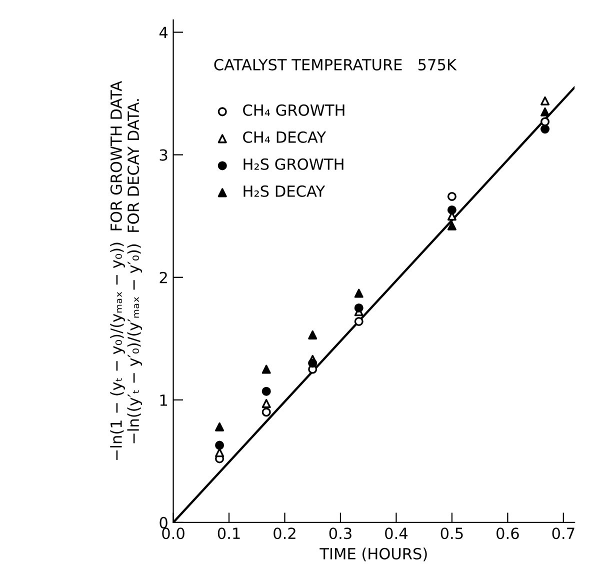 This screenshot has height=571, width=608. Describe the element at coordinates (163, 278) in the screenshot. I see `y-tick-label: 2` at that location.